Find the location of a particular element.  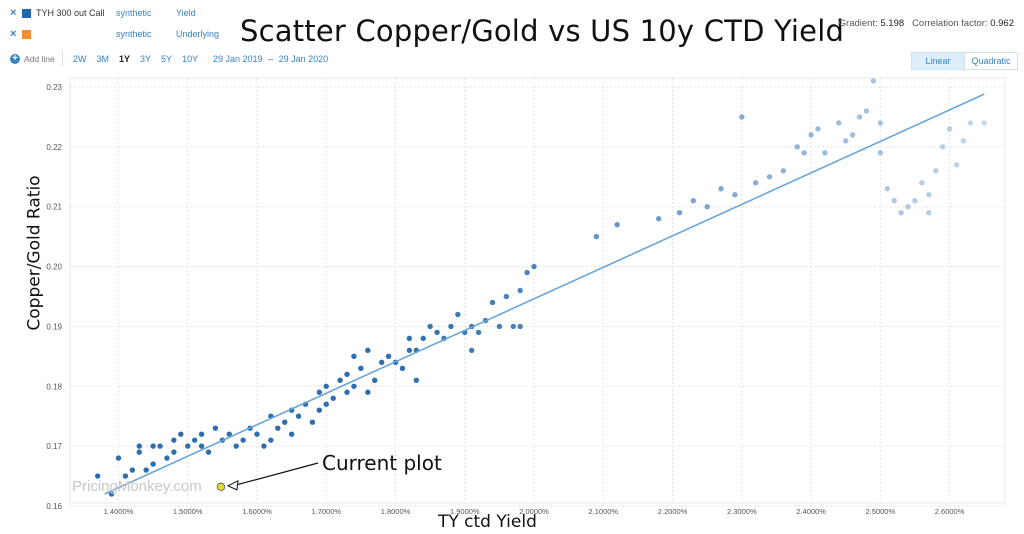

date-to: 29 Jan 2020 is located at coordinates (303, 59).